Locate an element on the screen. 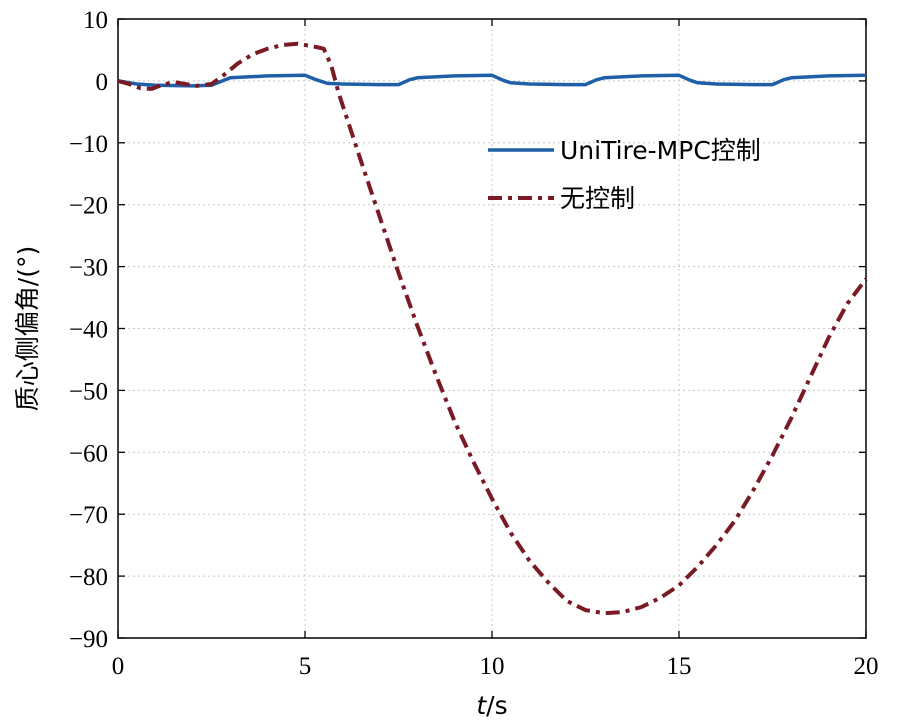  x-tick-label: 15 is located at coordinates (679, 666).